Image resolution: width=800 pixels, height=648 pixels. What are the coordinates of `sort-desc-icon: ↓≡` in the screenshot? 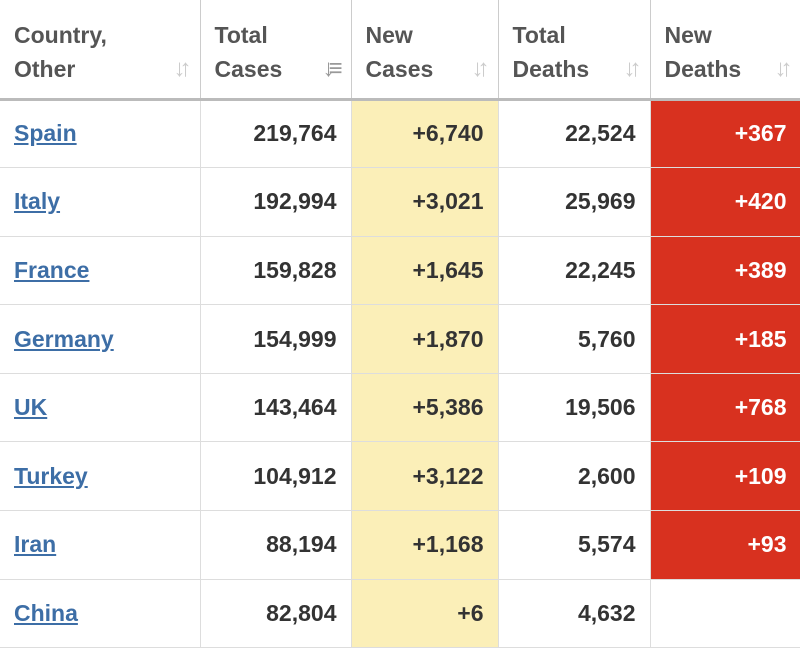 It's located at (332, 68).